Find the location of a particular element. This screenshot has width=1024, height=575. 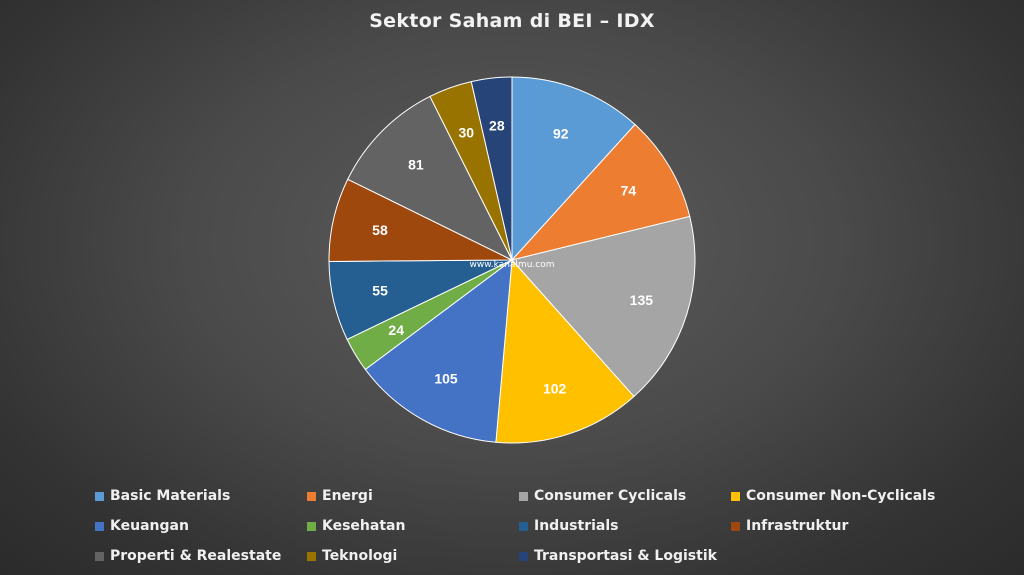

pie-slice-consumer-cyclicals is located at coordinates (603, 306).